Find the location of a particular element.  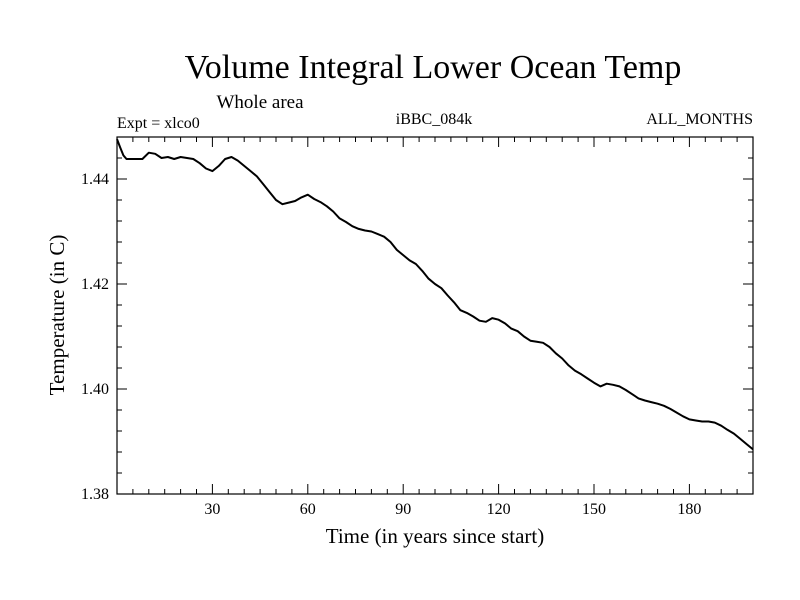

y-tick-label: 1.42 is located at coordinates (95, 284).